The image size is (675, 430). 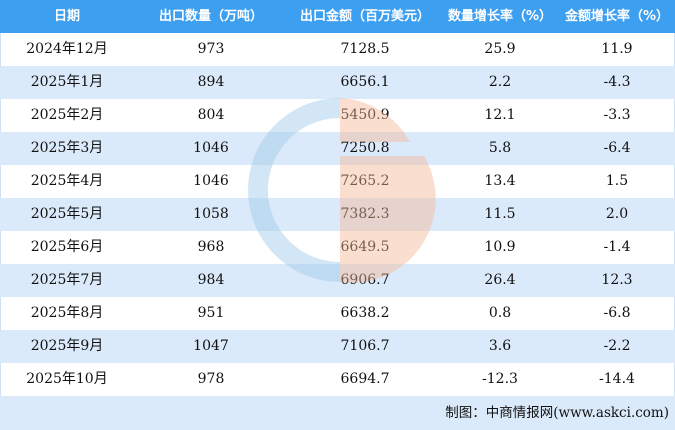 What do you see at coordinates (365, 49) in the screenshot?
I see `table-cell: 7128.5` at bounding box center [365, 49].